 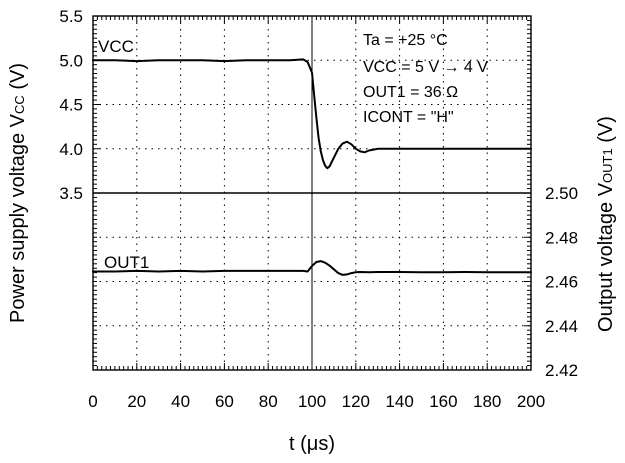 I want to click on annotation-load: OUT1 = 36 Ω, so click(x=410, y=92).